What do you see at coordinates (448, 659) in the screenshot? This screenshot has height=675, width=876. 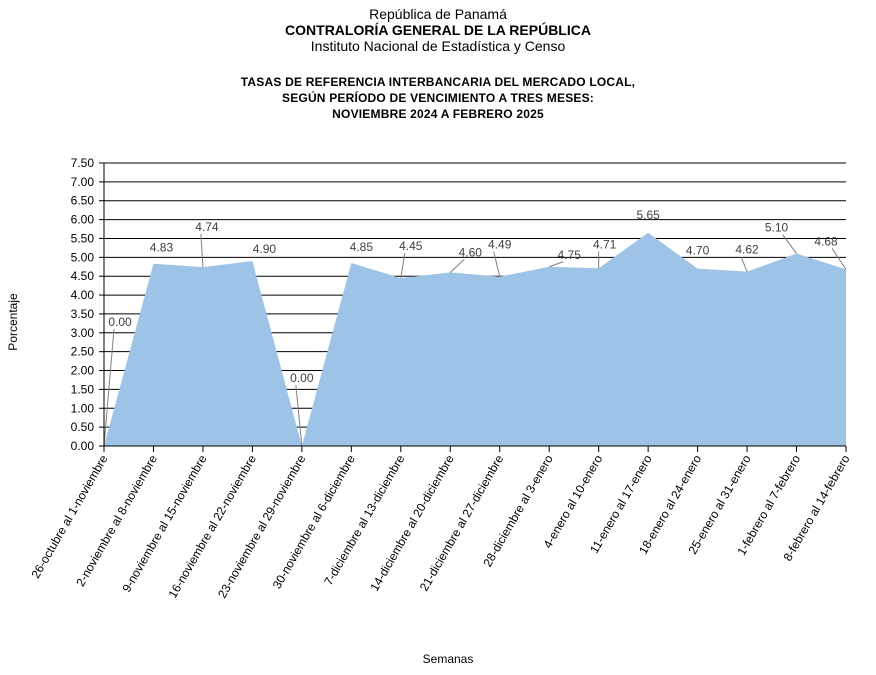 I see `x-axis-label: Semanas` at bounding box center [448, 659].